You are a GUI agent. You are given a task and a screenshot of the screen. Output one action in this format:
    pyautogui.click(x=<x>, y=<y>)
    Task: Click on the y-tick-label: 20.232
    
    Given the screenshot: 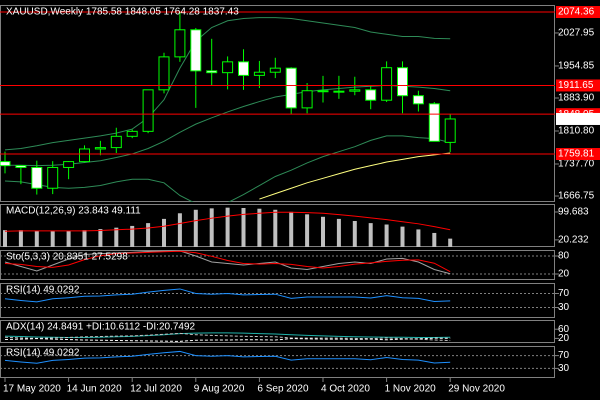 What is the action you would take?
    pyautogui.click(x=573, y=240)
    